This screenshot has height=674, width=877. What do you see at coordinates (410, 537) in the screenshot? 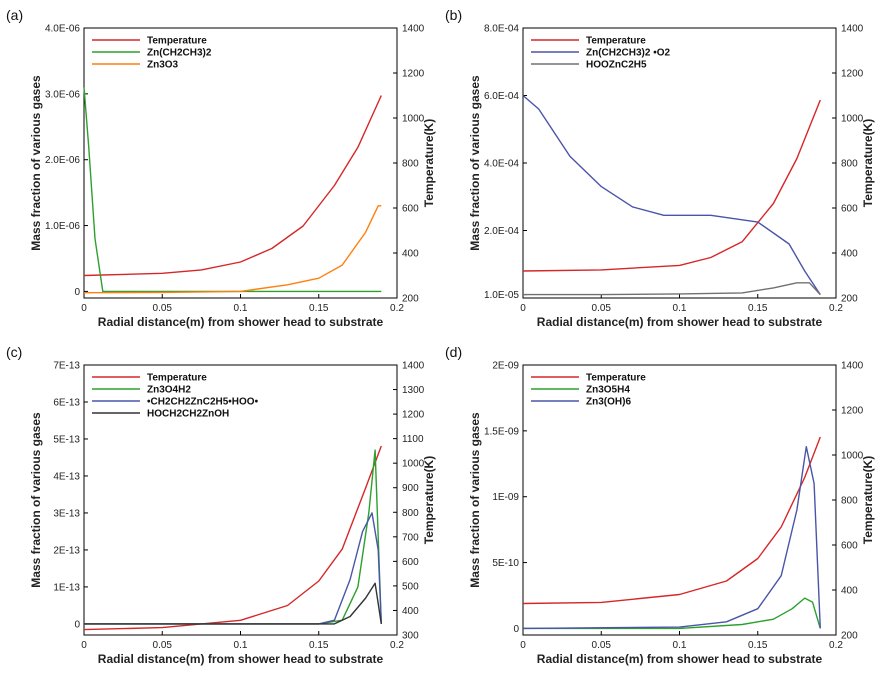
I see `y2-tick-label: 700` at bounding box center [410, 537].